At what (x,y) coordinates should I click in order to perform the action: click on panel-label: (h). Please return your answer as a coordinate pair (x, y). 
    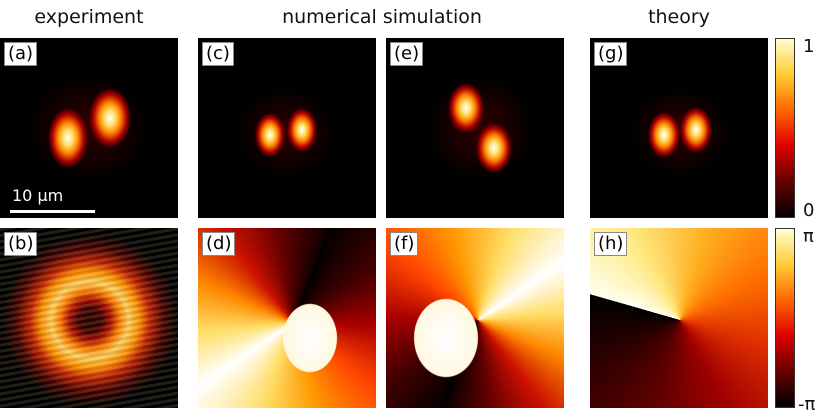
    Looking at the image, I should click on (611, 244).